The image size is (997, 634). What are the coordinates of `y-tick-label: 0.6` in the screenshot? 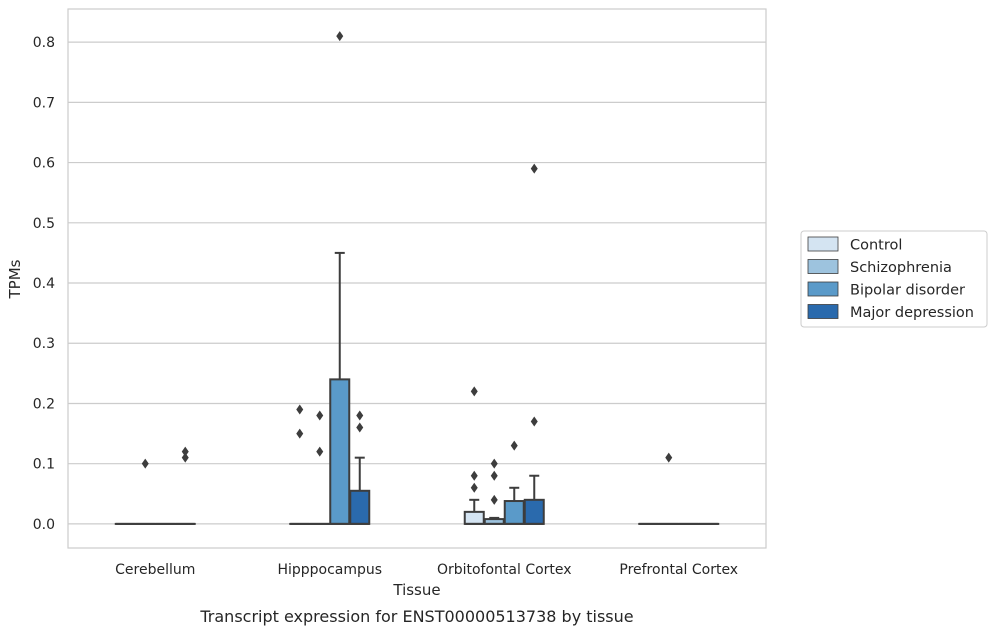 It's located at (44, 164).